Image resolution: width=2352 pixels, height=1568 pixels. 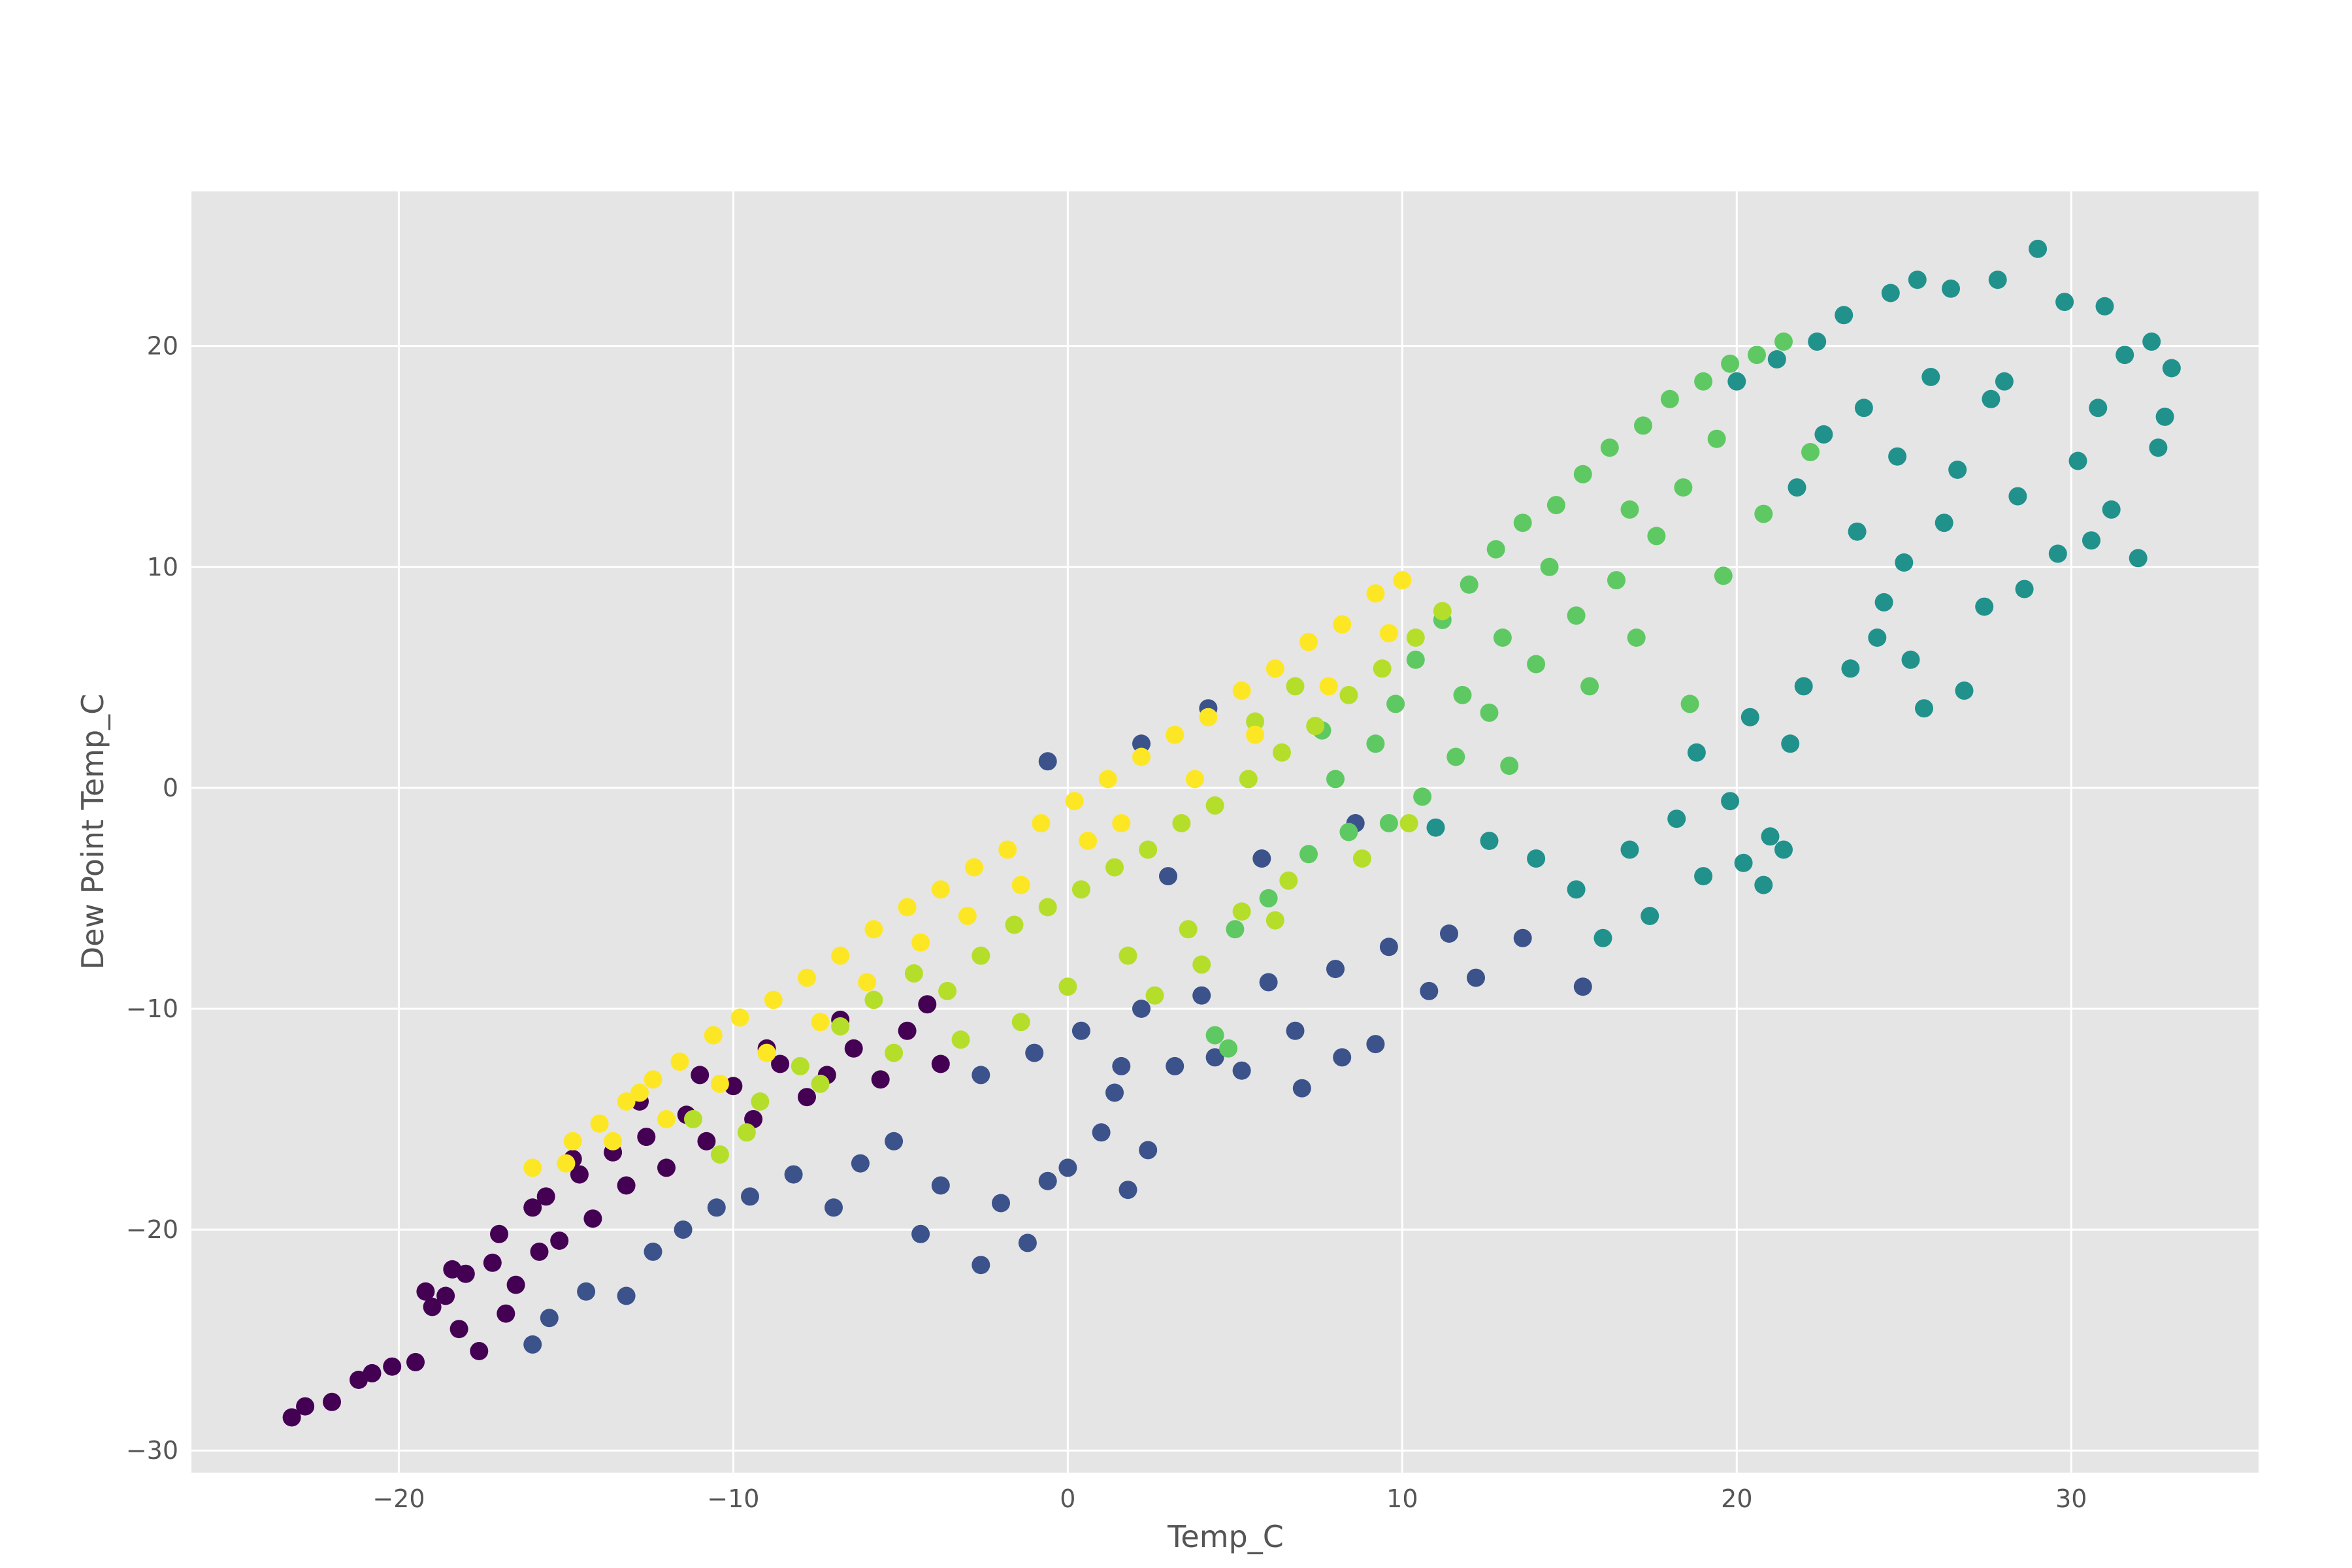 What do you see at coordinates (152, 1008) in the screenshot?
I see `y-tick-label: −10` at bounding box center [152, 1008].